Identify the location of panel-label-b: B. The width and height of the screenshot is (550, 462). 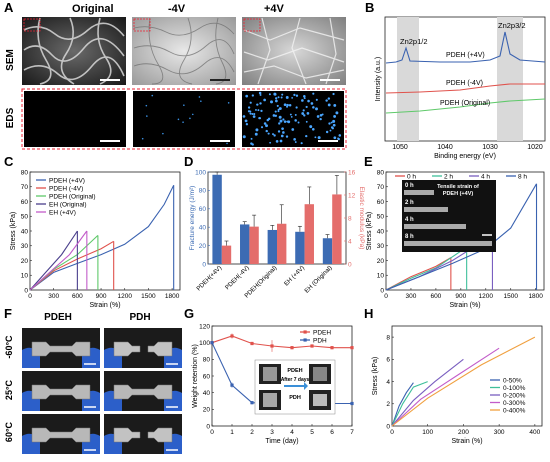
(369, 7).